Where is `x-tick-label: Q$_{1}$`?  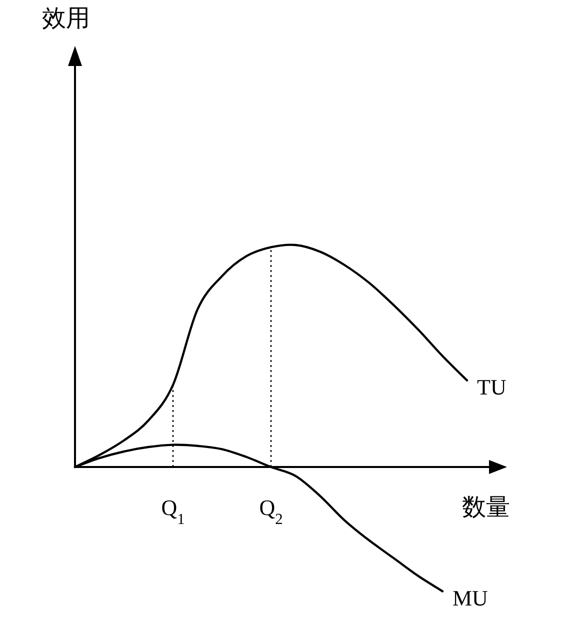
x-tick-label: Q$_{1}$ is located at coordinates (173, 511).